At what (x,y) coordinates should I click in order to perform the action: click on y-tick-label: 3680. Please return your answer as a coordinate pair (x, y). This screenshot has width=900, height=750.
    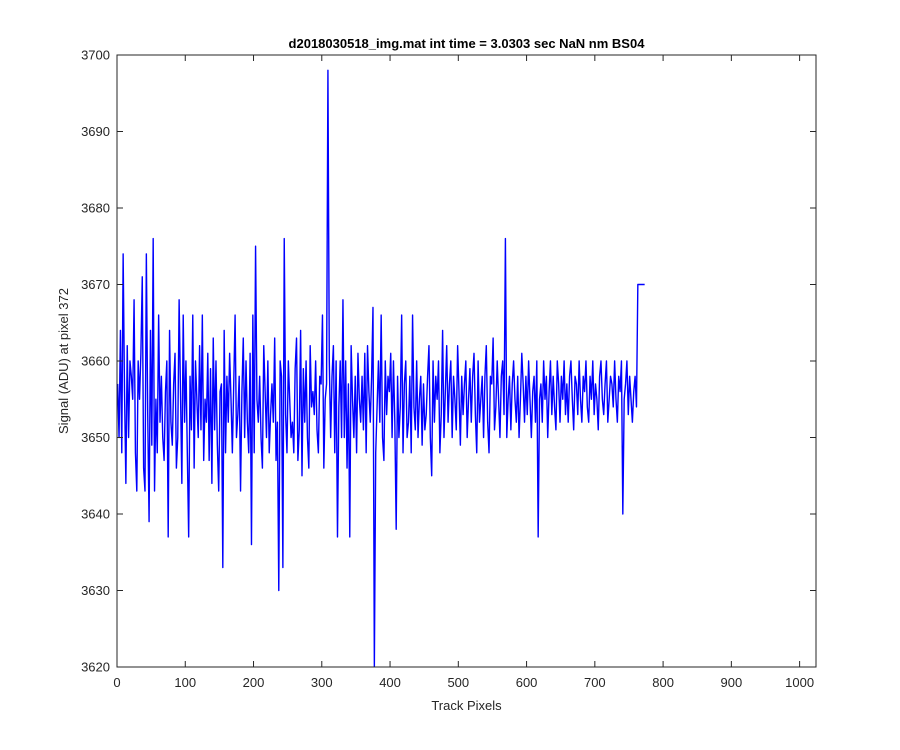
    Looking at the image, I should click on (95, 208).